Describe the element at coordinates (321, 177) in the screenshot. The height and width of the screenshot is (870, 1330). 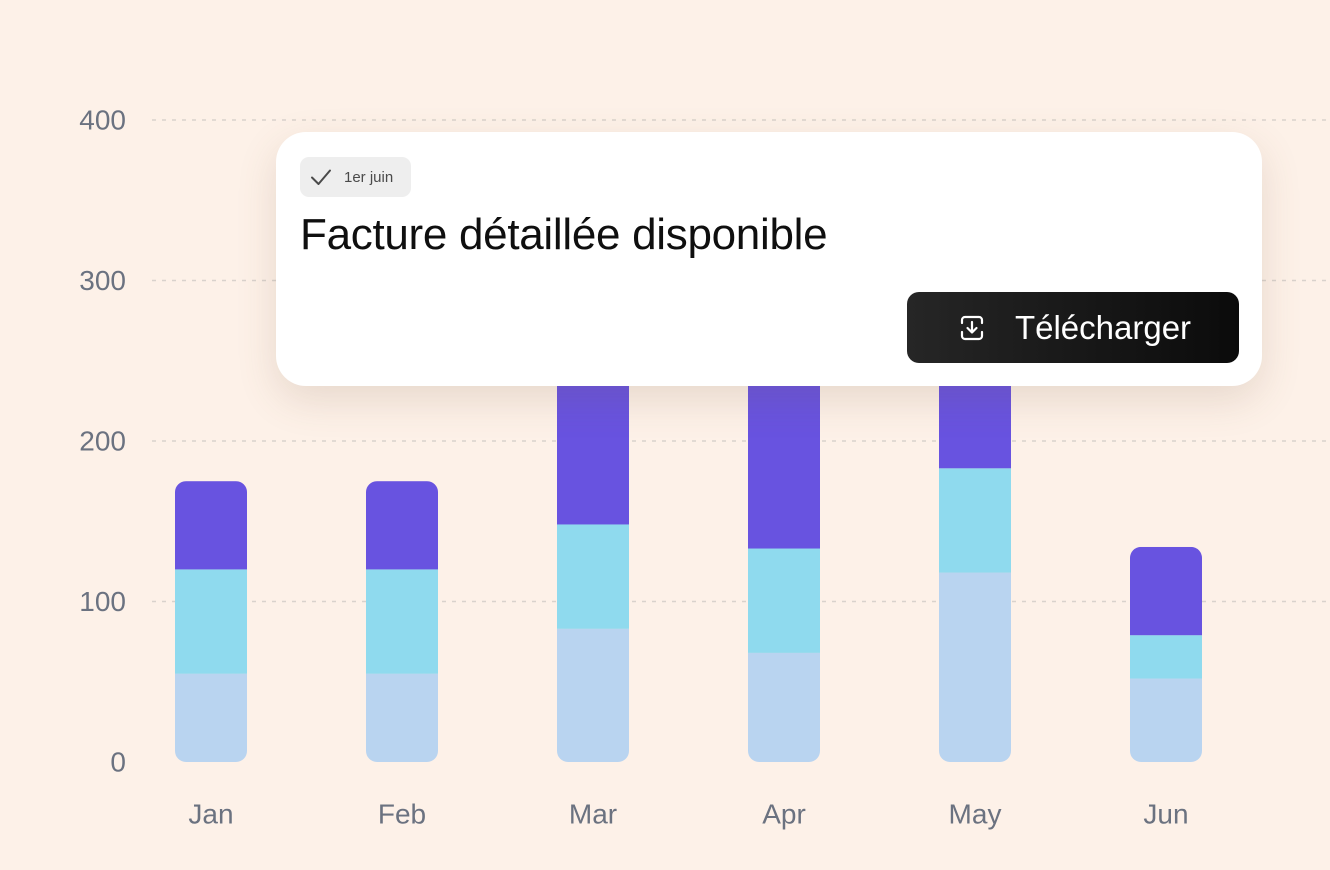
I see `check-icon` at that location.